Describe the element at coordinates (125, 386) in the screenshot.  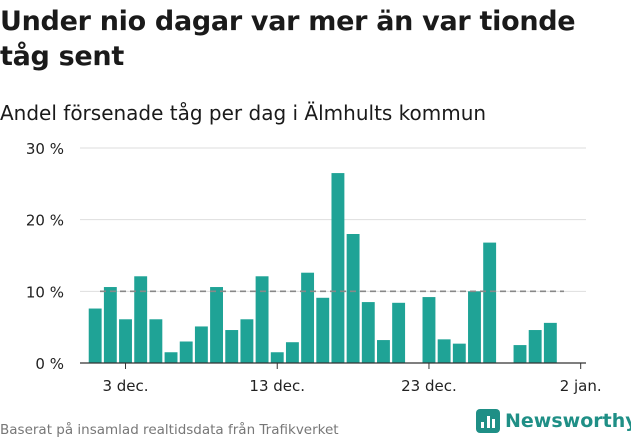
I see `x-tick-label: 3 dec.` at that location.